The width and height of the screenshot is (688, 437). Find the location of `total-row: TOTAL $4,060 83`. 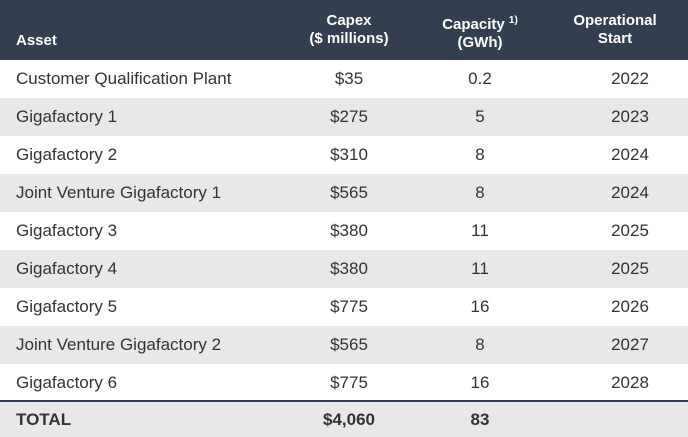

total-row: TOTAL $4,060 83 is located at coordinates (344, 418).